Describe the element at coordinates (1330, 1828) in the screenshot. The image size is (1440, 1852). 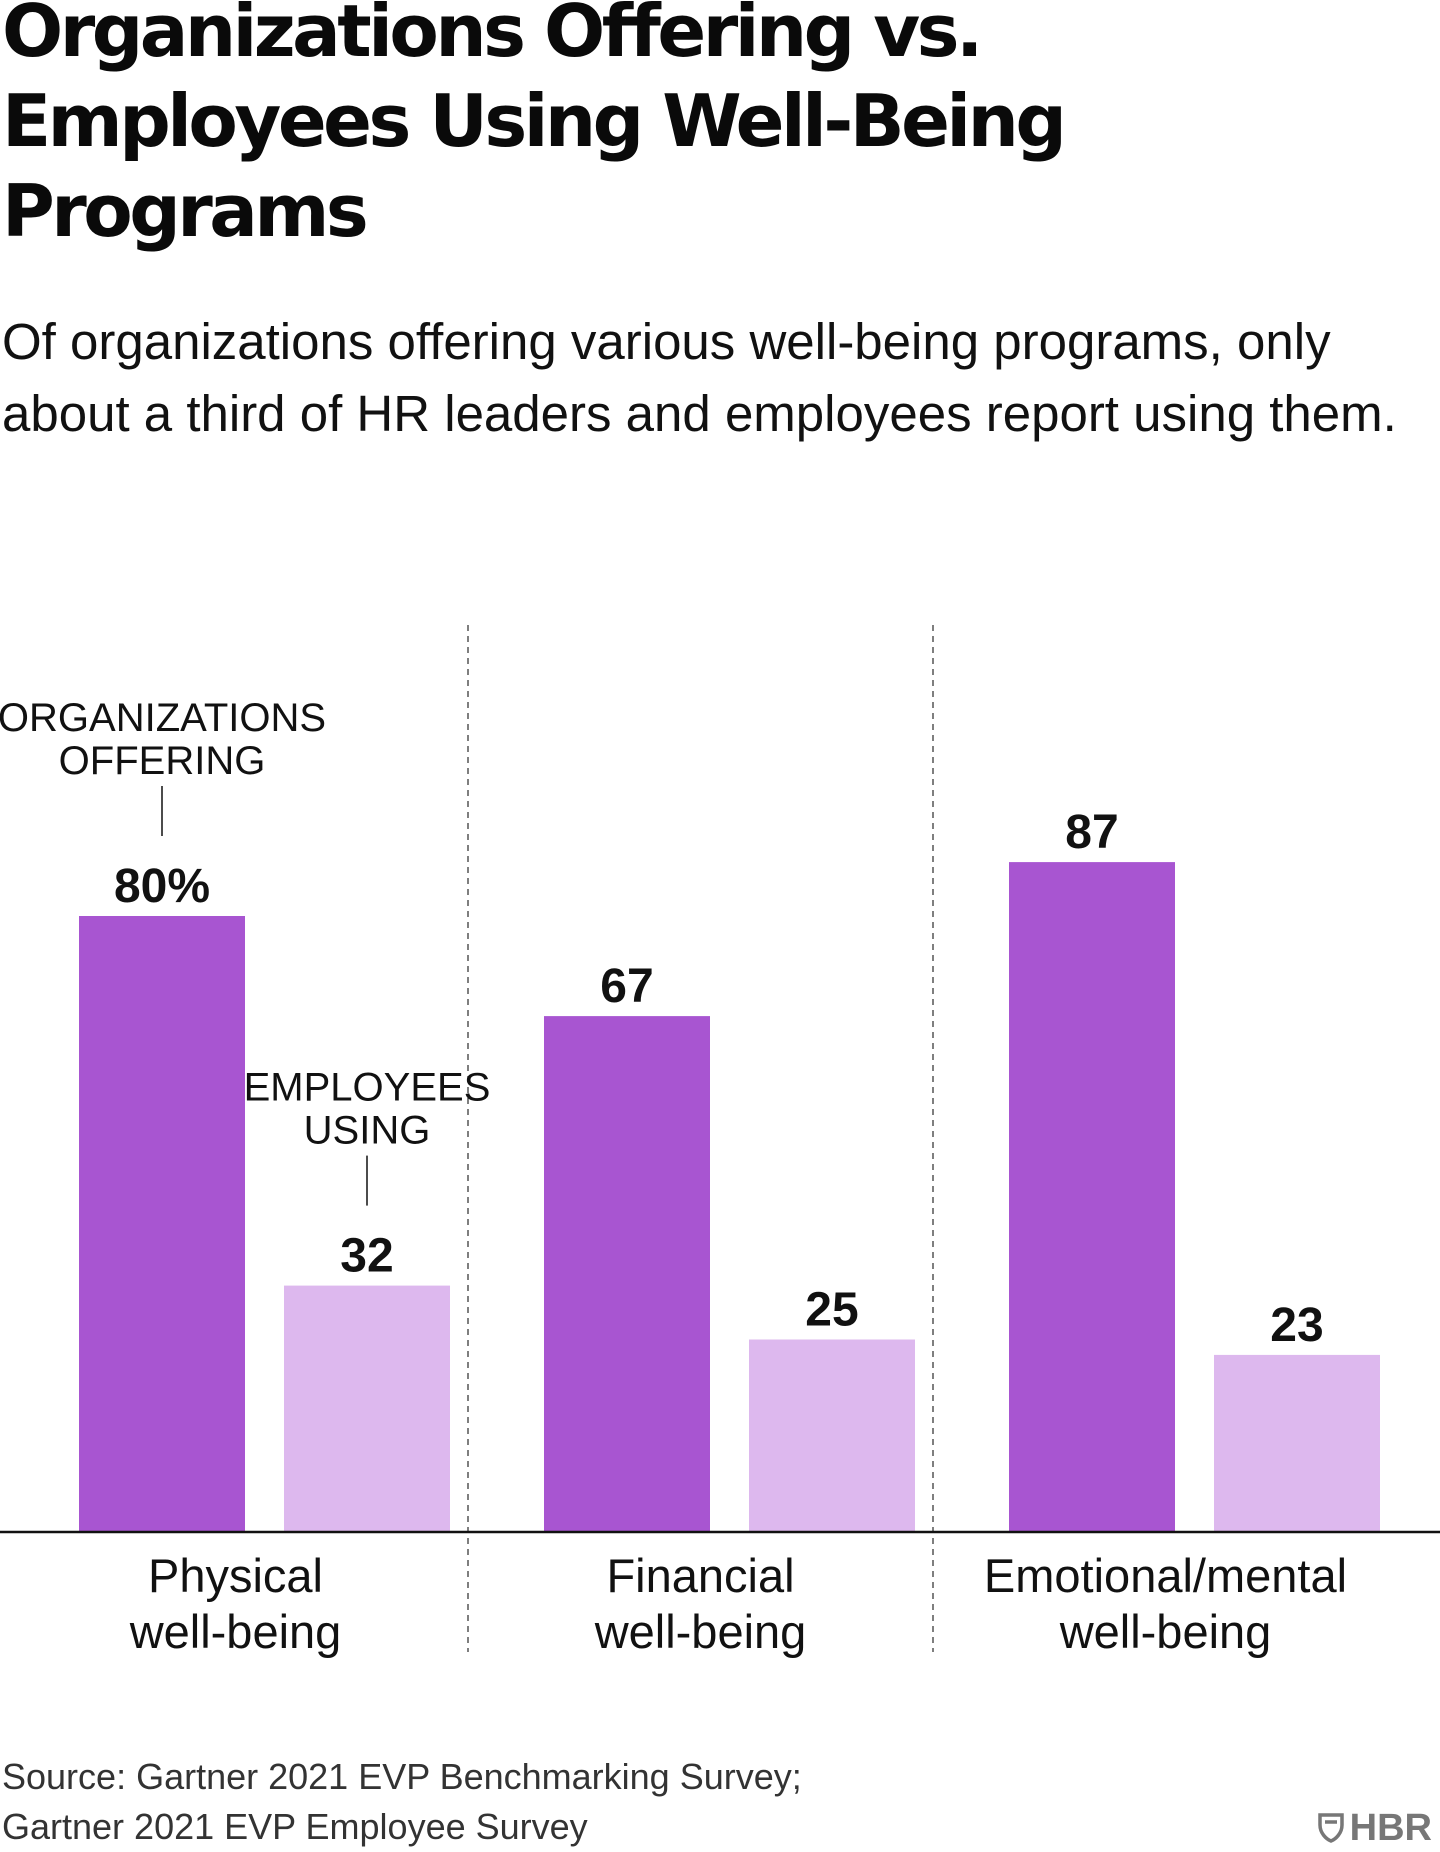
I see `shield-icon` at that location.